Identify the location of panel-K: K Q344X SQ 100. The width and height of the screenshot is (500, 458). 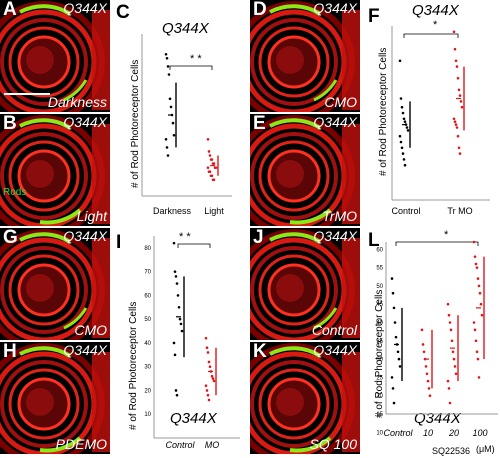
(305, 398).